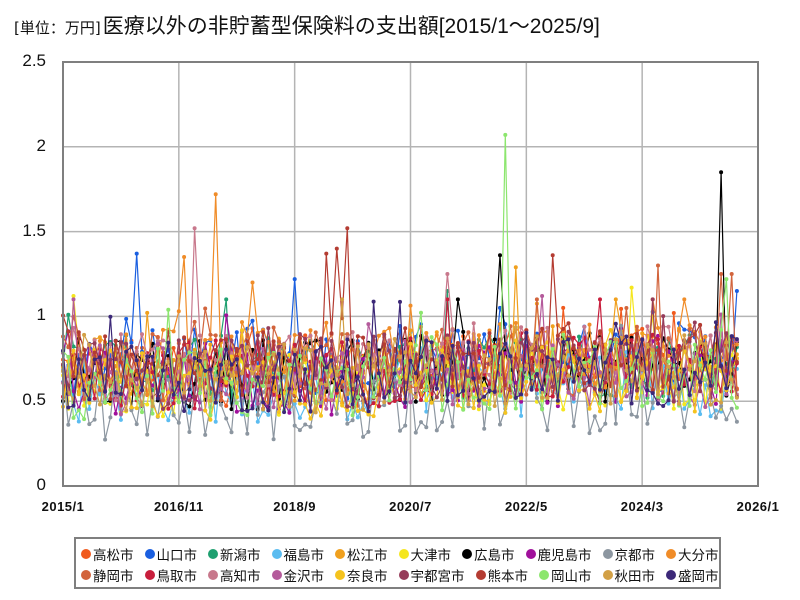 Image resolution: width=800 pixels, height=600 pixels. I want to click on chart-title: [単位：万円] 医療以外の非貯蓄型保険料の支出額 [2015/1～2025/9], so click(307, 27).